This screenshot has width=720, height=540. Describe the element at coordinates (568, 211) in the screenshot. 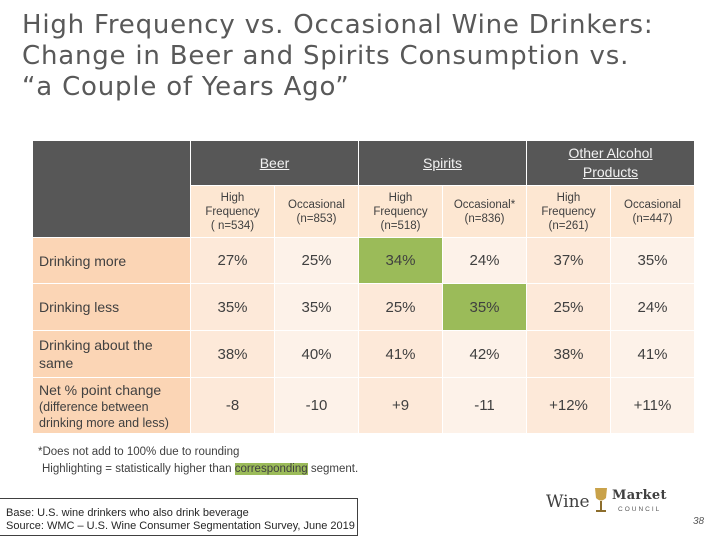

I see `subheader-other-high-frequency: High Frequency (n=261)` at that location.